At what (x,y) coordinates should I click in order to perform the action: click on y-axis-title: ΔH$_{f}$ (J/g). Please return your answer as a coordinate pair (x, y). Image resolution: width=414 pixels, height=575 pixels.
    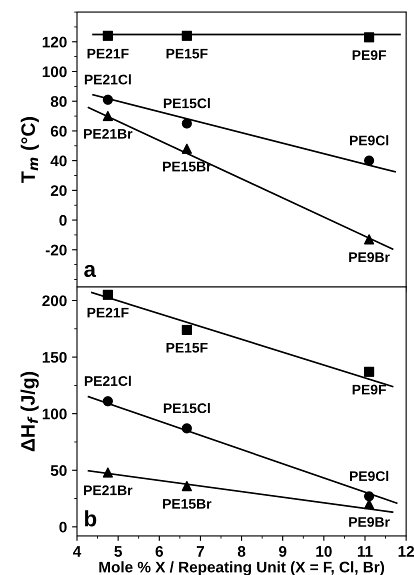
    Looking at the image, I should click on (29, 412).